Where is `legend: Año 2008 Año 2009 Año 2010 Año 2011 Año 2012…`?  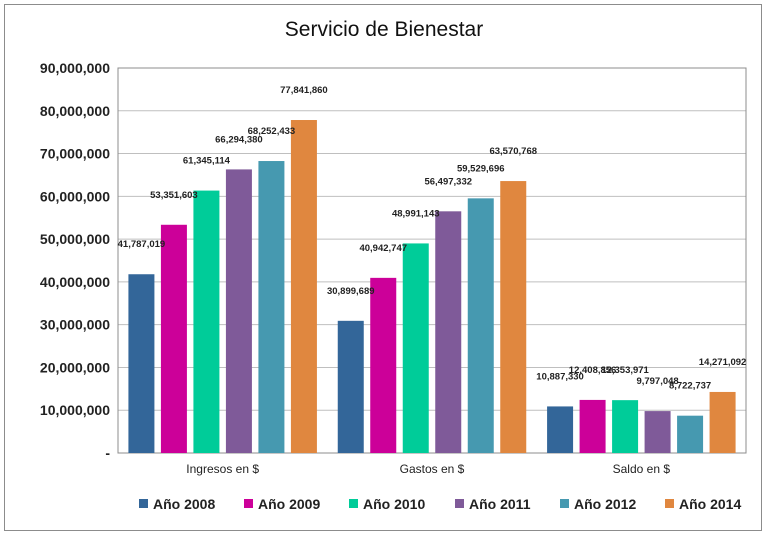
legend: Año 2008 Año 2009 Año 2010 Año 2011 Año 2012… is located at coordinates (440, 504).